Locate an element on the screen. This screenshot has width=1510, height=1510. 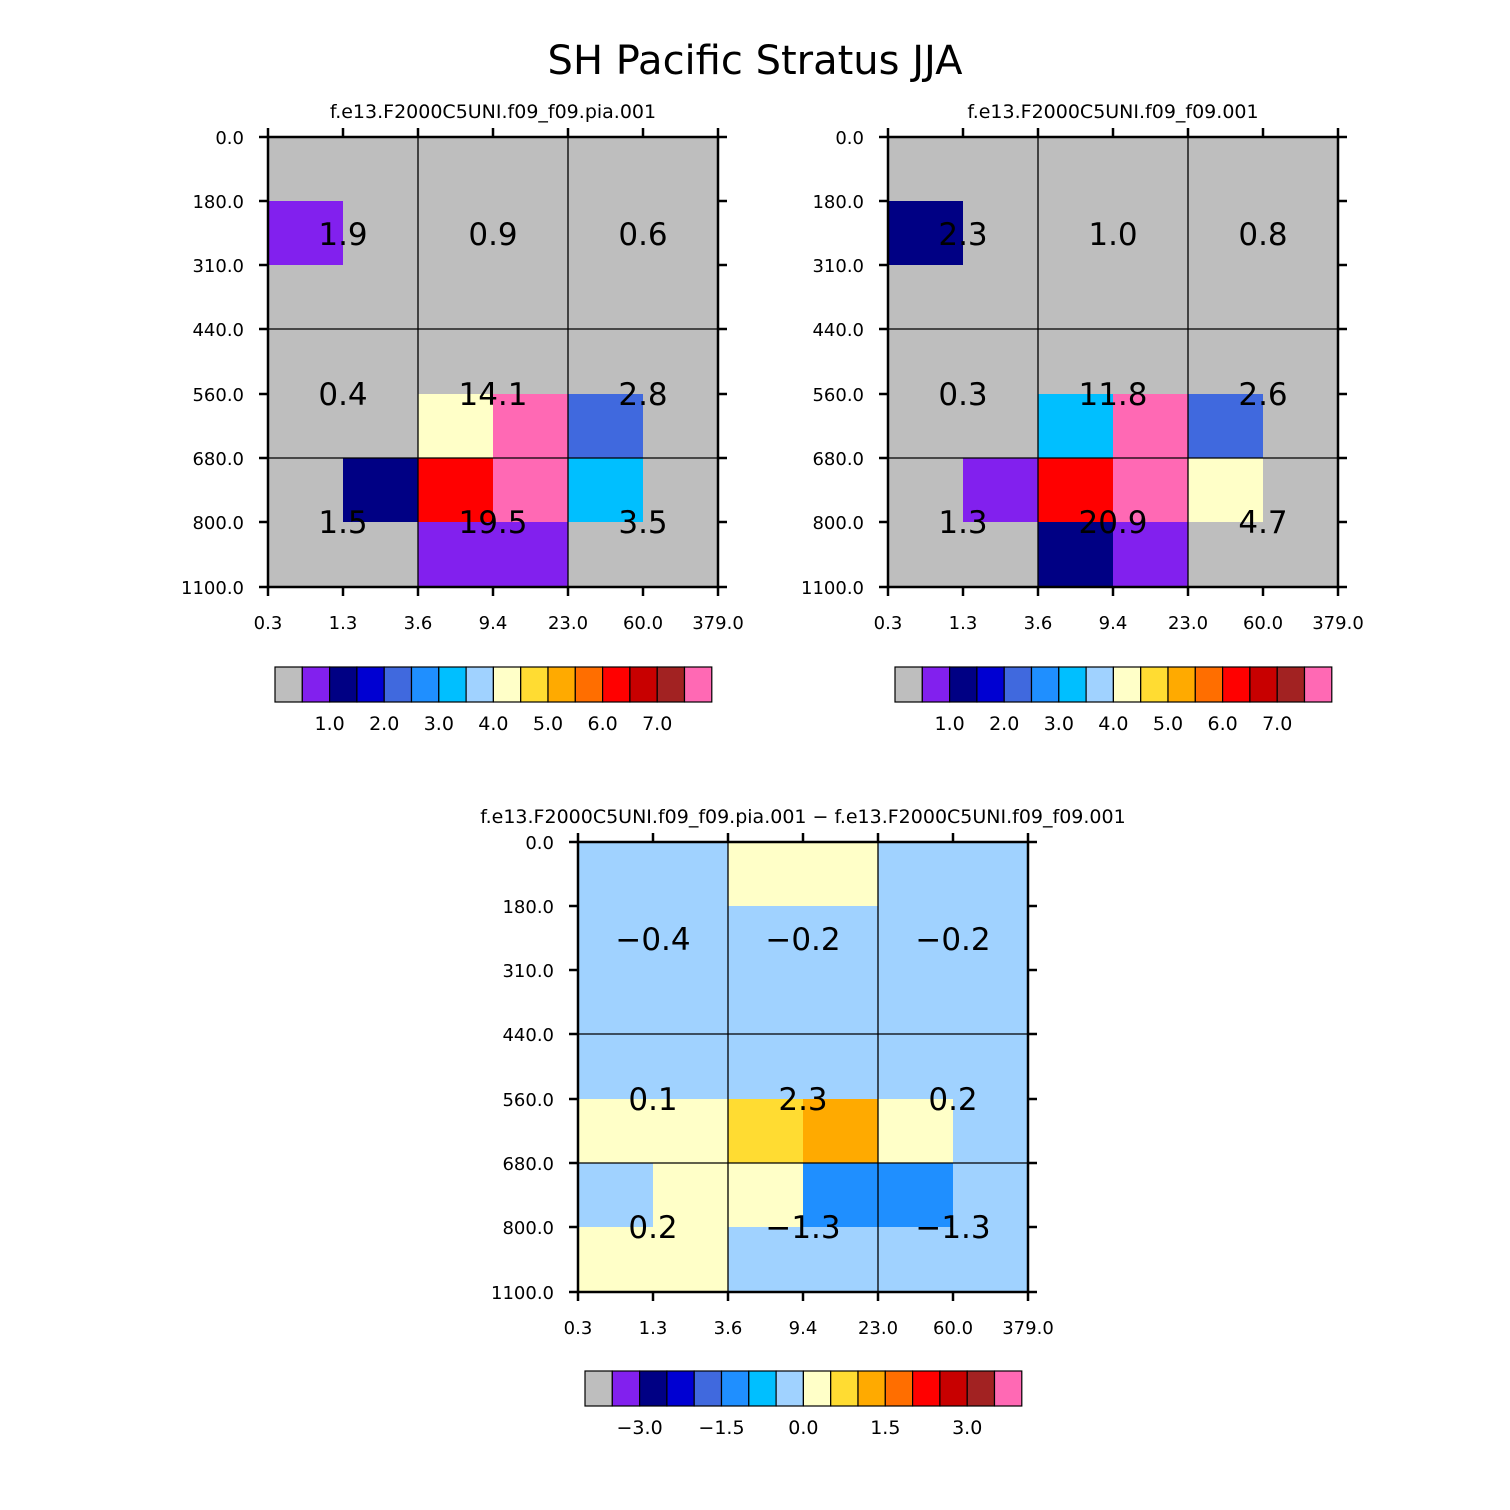
cell-value-label: 2.8 is located at coordinates (642, 395).